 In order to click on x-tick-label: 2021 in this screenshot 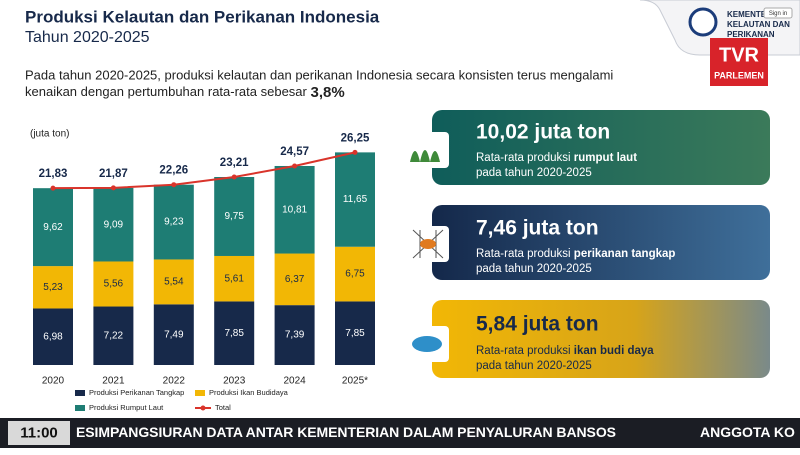, I will do `click(113, 381)`.